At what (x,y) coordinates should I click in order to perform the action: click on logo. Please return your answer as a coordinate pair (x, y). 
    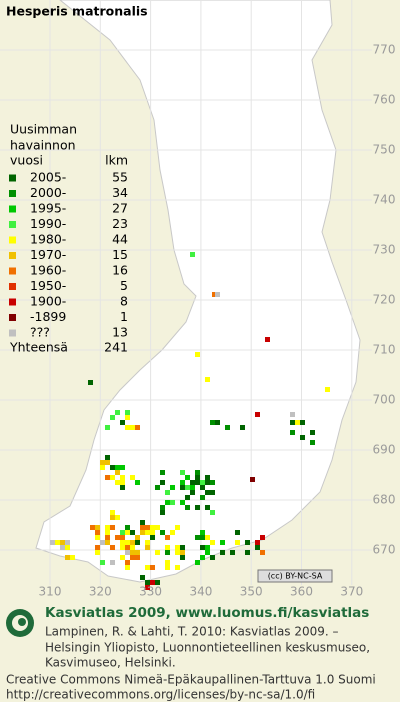
    Looking at the image, I should click on (20, 623).